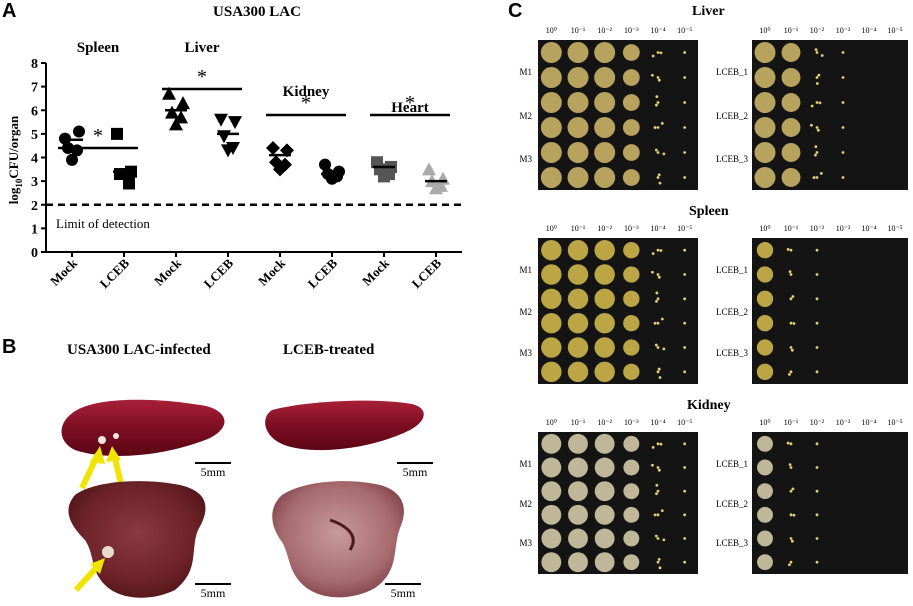 The height and width of the screenshot is (606, 913). Describe the element at coordinates (98, 48) in the screenshot. I see `organ-label: Spleen` at that location.